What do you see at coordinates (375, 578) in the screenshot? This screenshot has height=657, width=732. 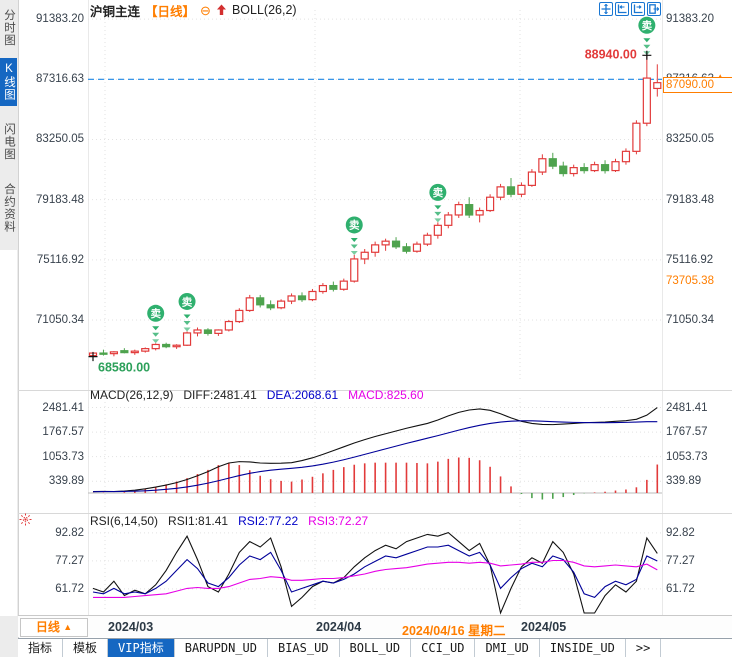 I see `rsi3-line` at bounding box center [375, 578].